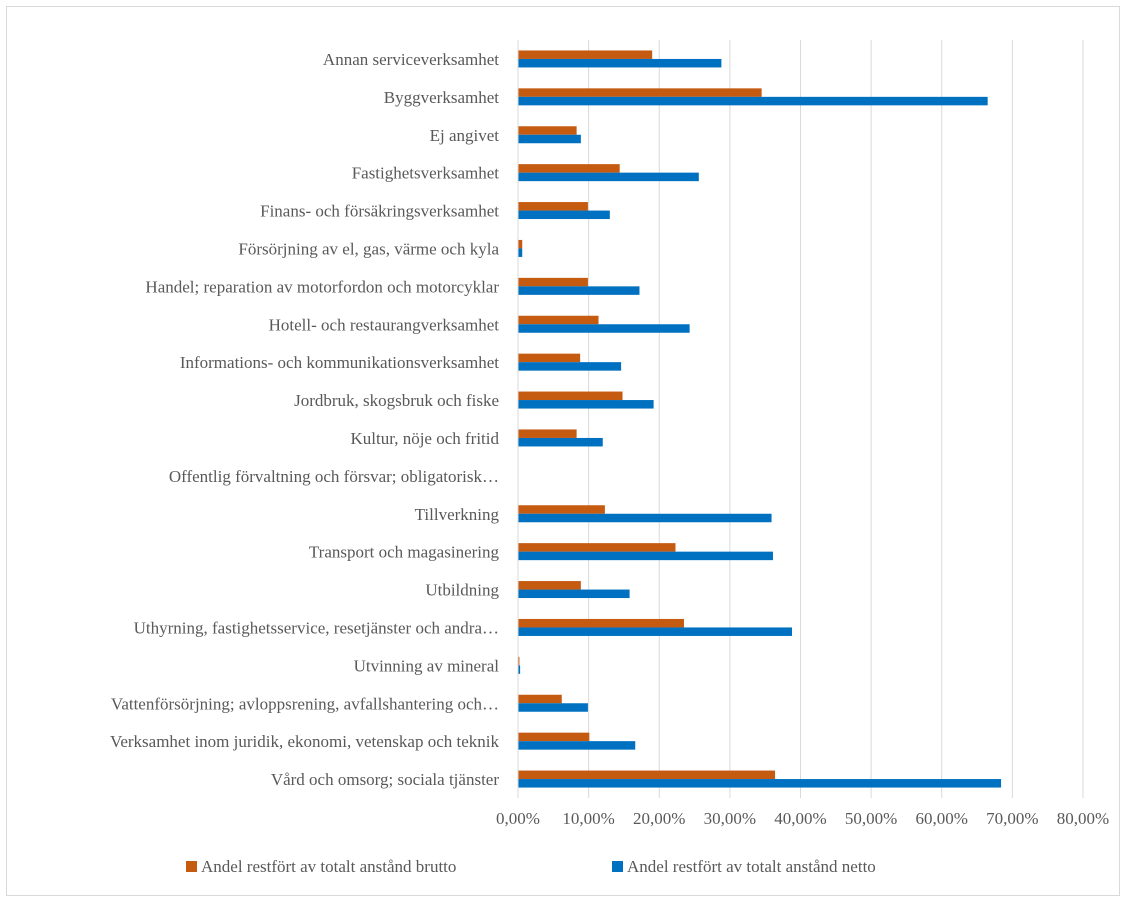 This screenshot has height=902, width=1127. I want to click on x-tick-label: 40,00%, so click(800, 818).